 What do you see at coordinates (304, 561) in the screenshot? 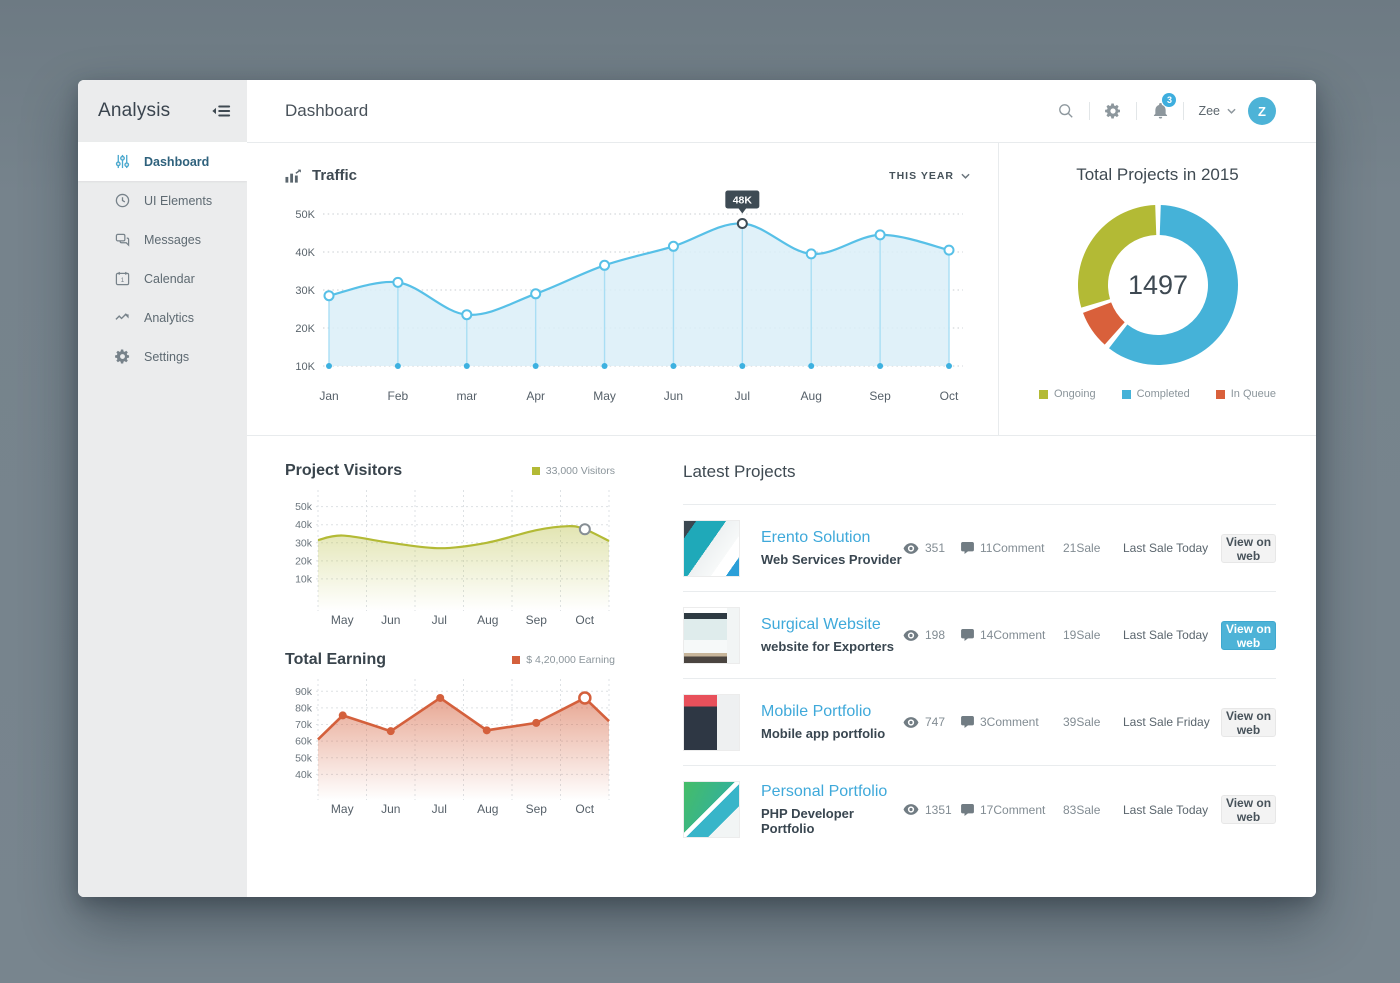
I see `svg-text: 20k` at bounding box center [304, 561].